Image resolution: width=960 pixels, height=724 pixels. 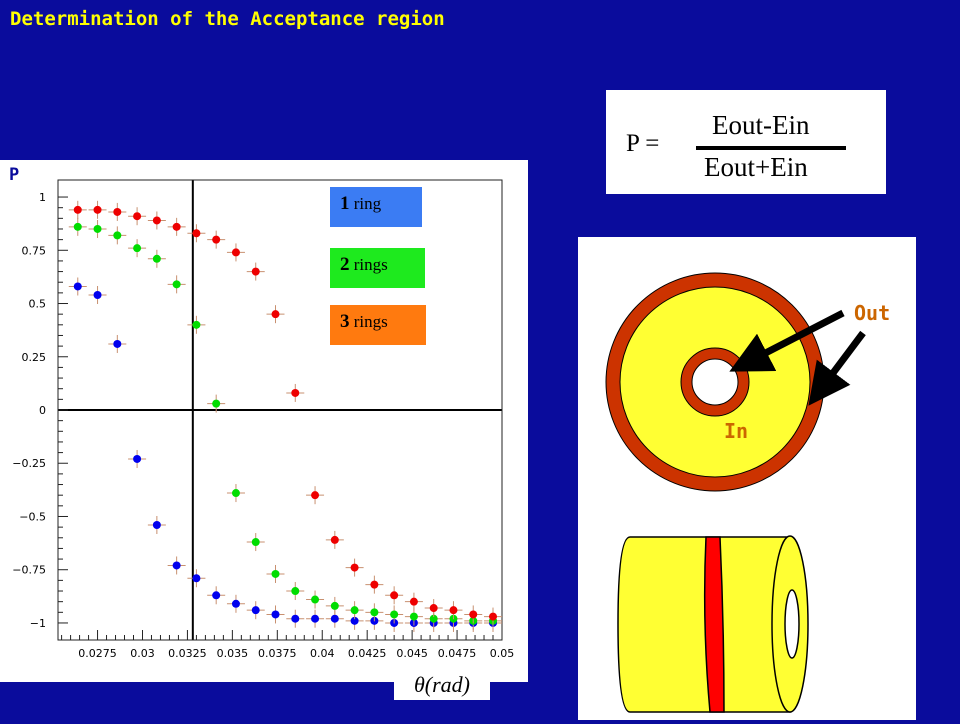 What do you see at coordinates (442, 685) in the screenshot?
I see `x-axis-label-box: θ(rad)` at bounding box center [442, 685].